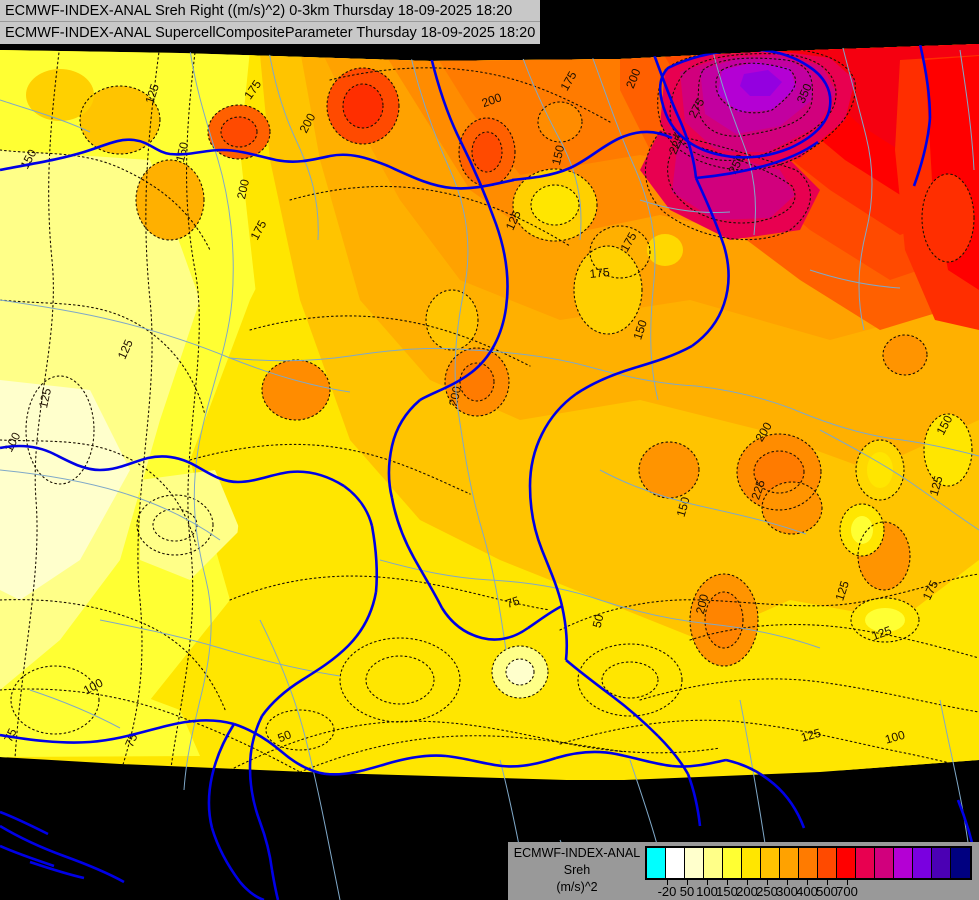 This screenshot has height=900, width=979. I want to click on colorbar-tick-label: 50, so click(687, 891).